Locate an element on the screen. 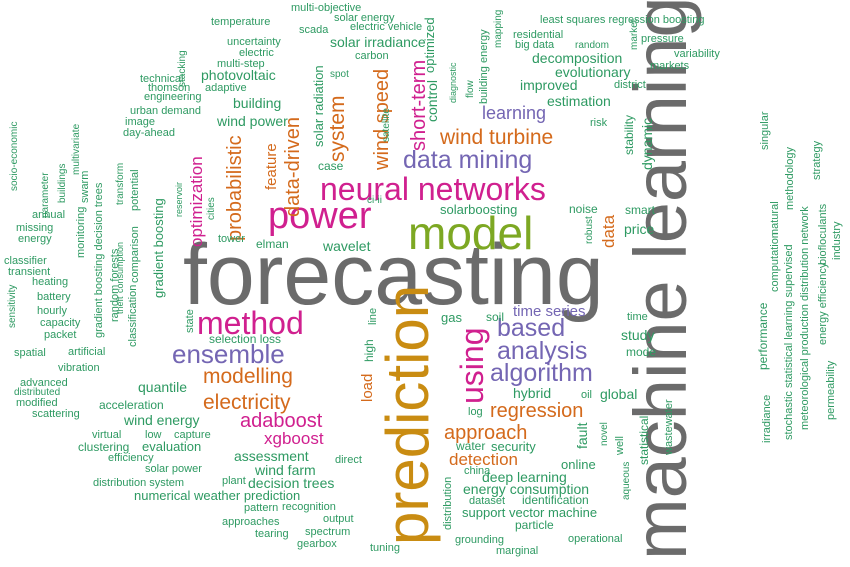  word-ensemble: ensemble is located at coordinates (228, 354).